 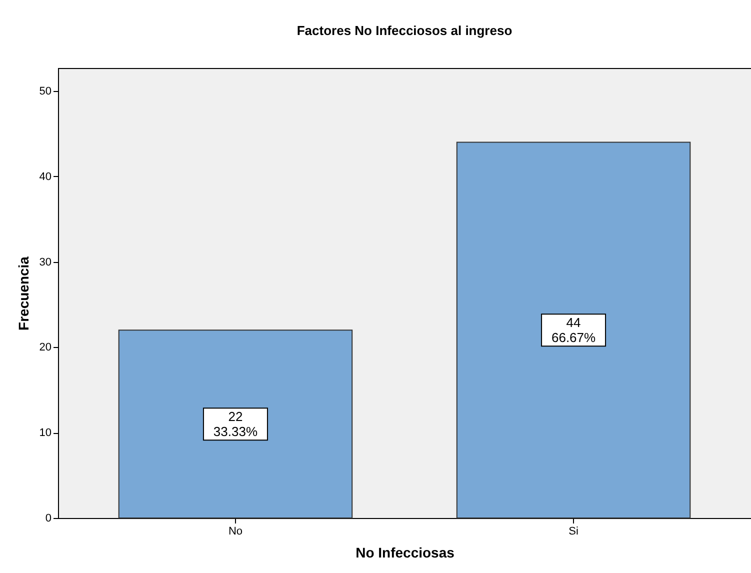 I want to click on y-tick-label: 10, so click(x=45, y=433).